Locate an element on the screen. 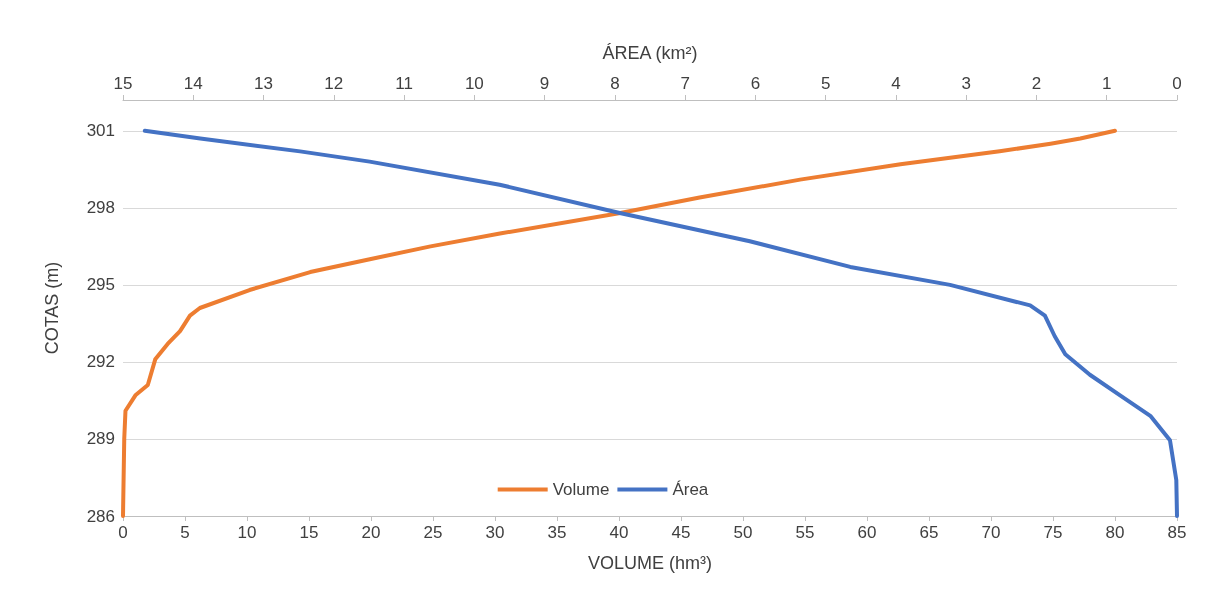  x-tick-label: 60 is located at coordinates (867, 532).